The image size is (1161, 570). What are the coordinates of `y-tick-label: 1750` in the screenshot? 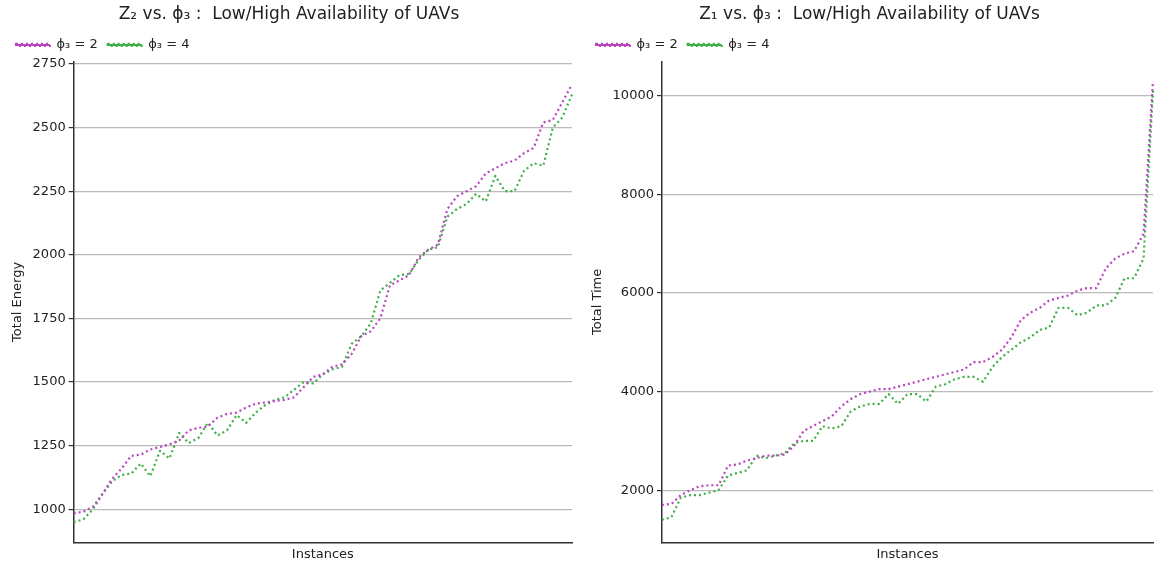 It's located at (49, 317).